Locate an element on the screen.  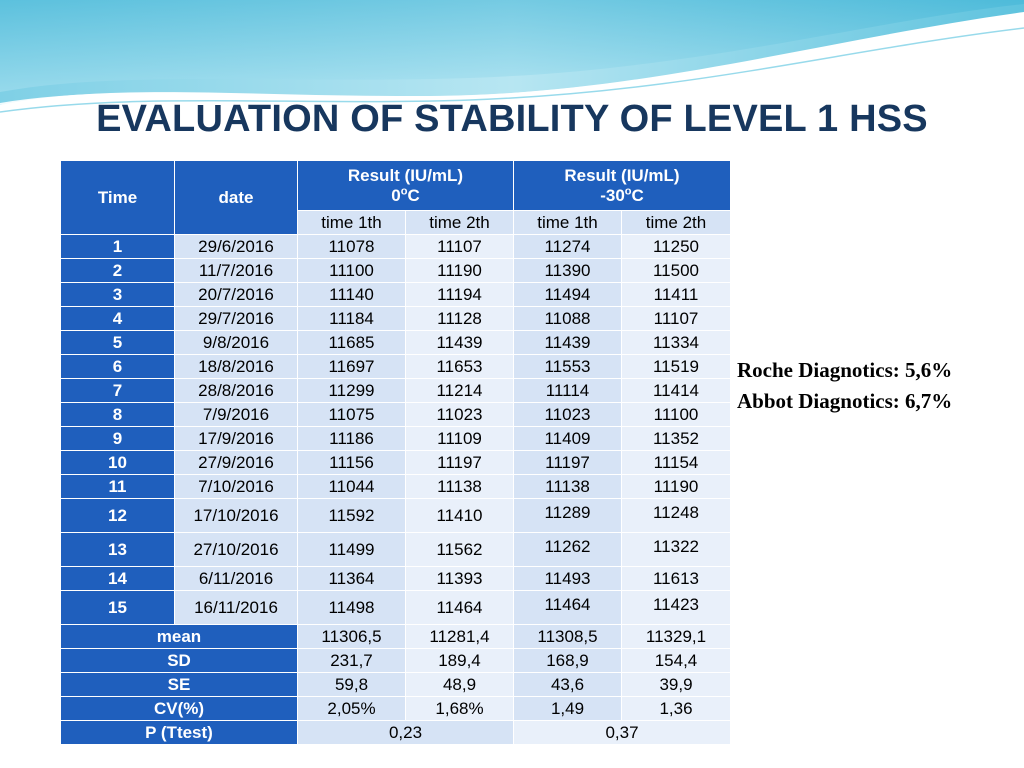
value-cell: 11138 is located at coordinates (459, 486).